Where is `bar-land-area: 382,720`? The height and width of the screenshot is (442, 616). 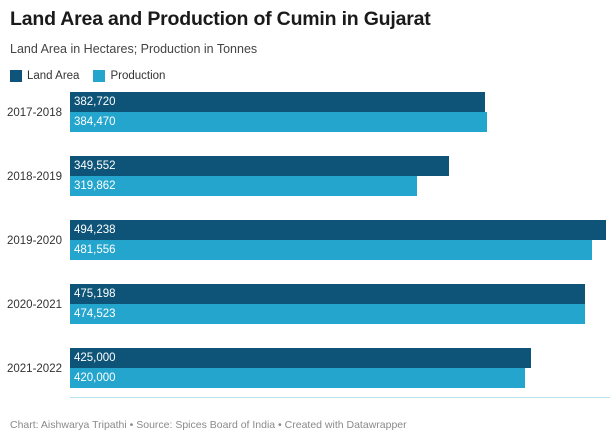
bar-land-area: 382,720 is located at coordinates (278, 102).